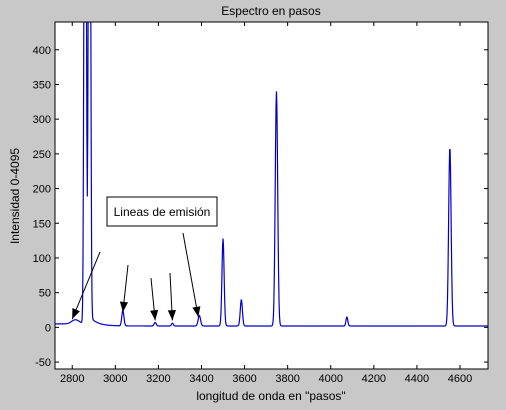 The width and height of the screenshot is (506, 410). I want to click on y-tick-label: 350, so click(42, 85).